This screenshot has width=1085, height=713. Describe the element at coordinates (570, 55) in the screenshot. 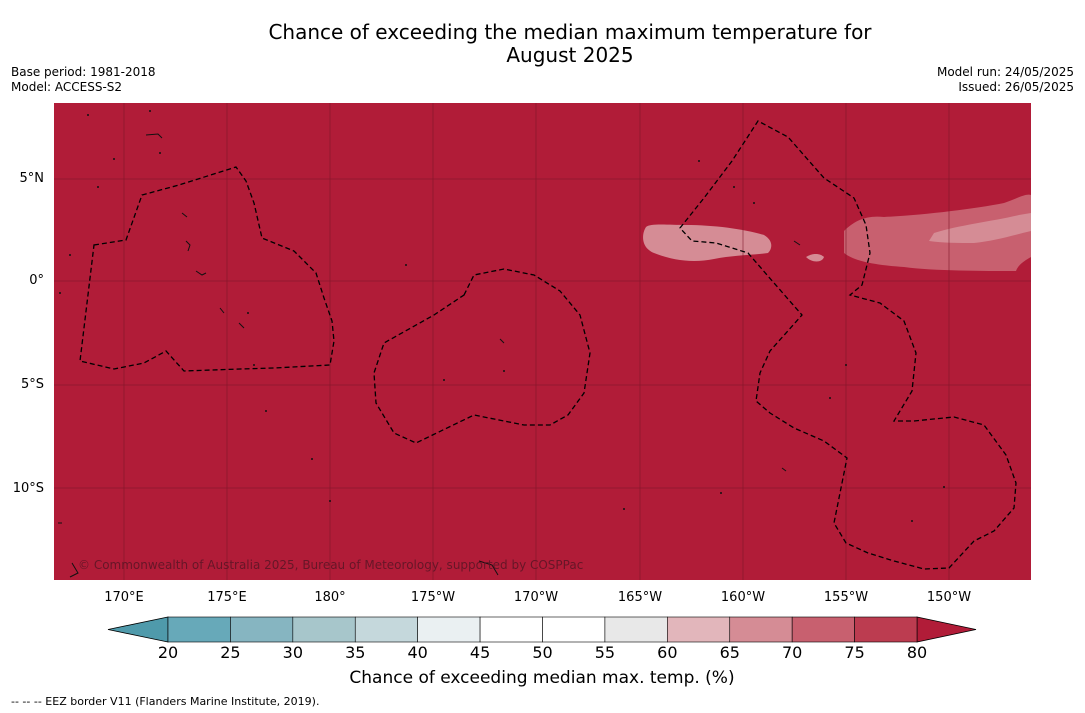

I see `title-line-2: August 2025` at that location.